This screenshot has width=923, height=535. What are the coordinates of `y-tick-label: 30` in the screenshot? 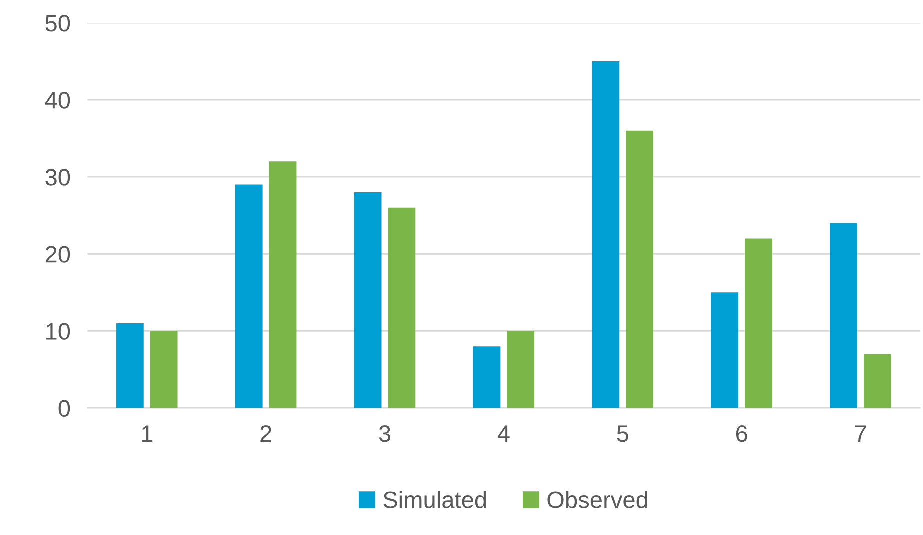 It's located at (58, 177).